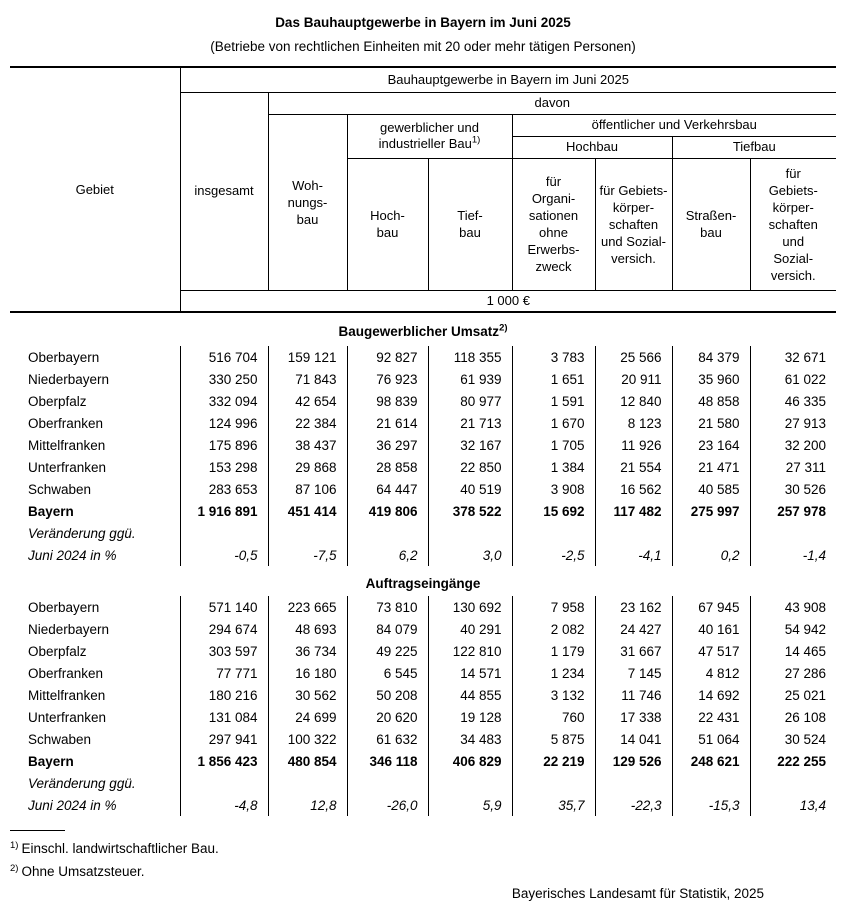 This screenshot has width=841, height=909. Describe the element at coordinates (710, 695) in the screenshot. I see `value-cell: 14 692` at that location.